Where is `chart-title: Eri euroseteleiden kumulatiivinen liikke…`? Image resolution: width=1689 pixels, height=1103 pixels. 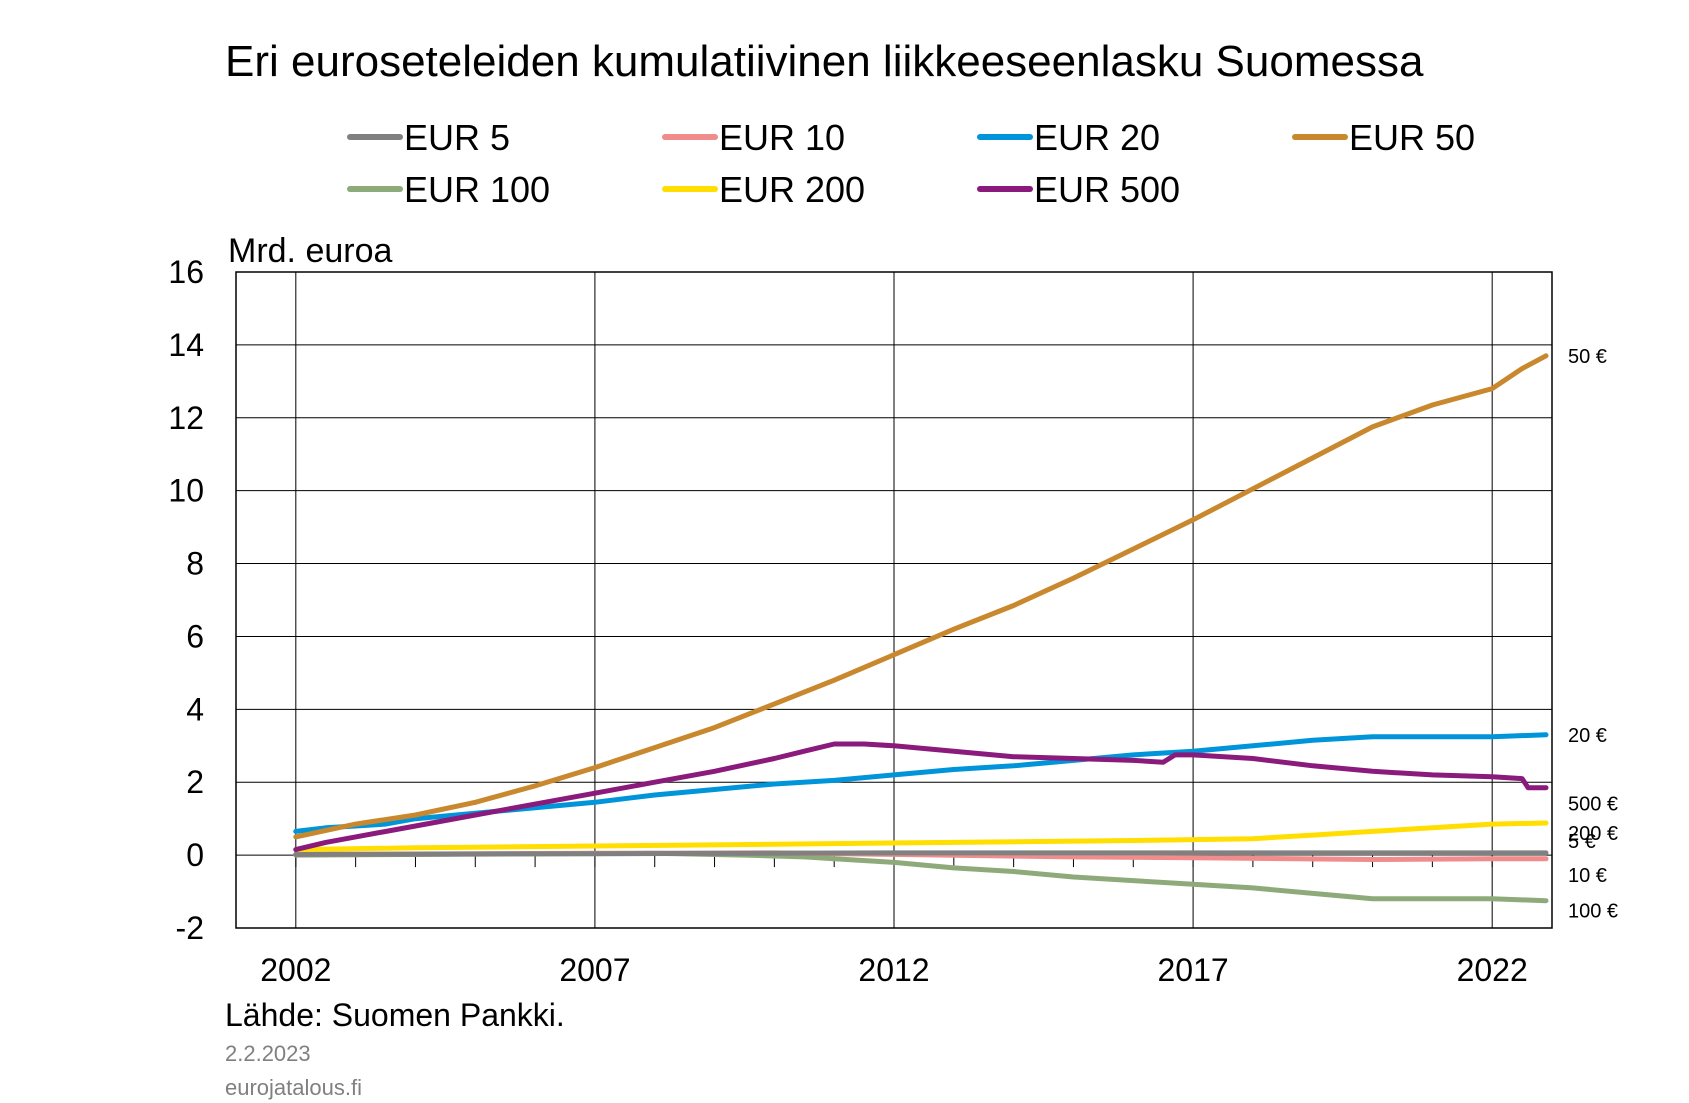 chart-title: Eri euroseteleiden kumulatiivinen liikke… is located at coordinates (824, 61).